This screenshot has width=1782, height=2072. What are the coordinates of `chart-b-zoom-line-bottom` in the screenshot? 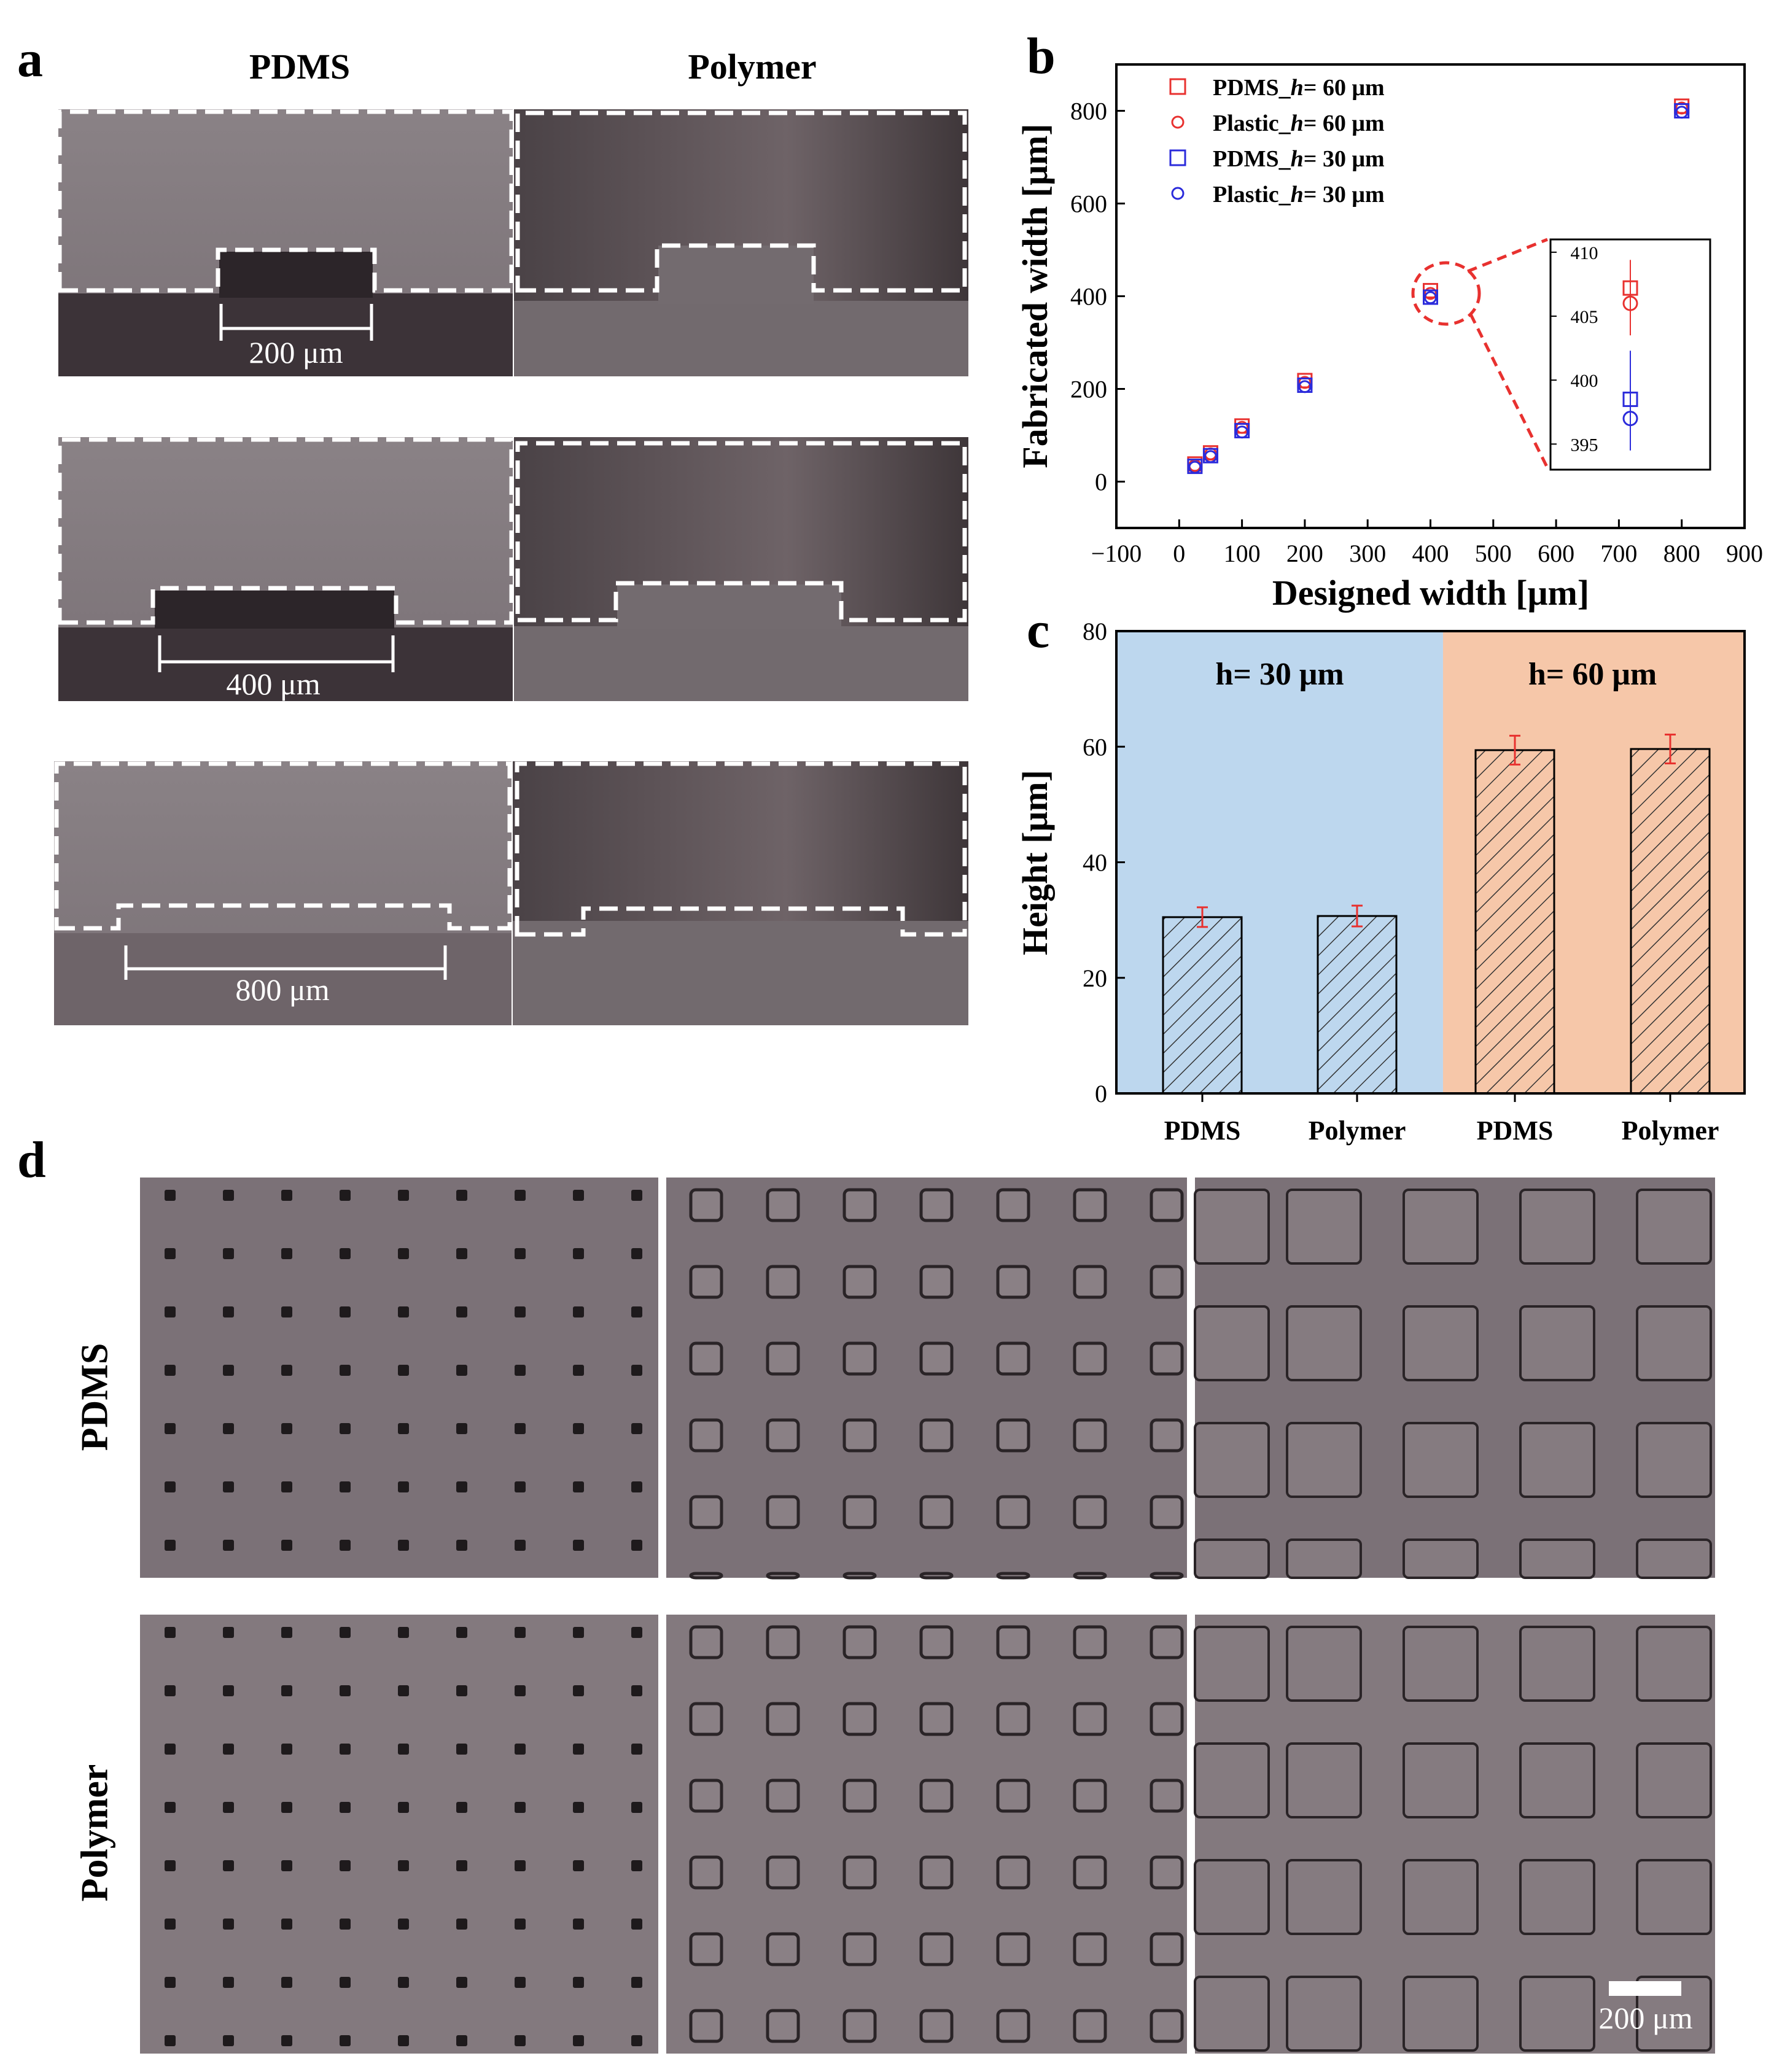 It's located at (1509, 391).